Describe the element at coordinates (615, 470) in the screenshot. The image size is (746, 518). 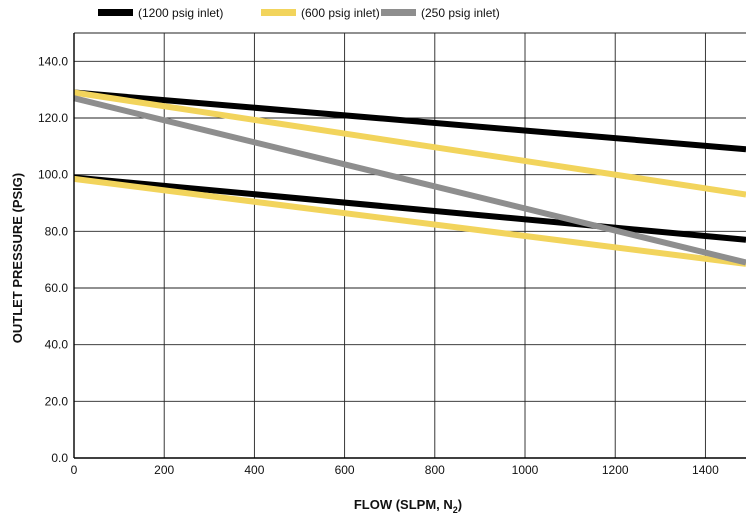
I see `x-tick-label: 1200` at that location.